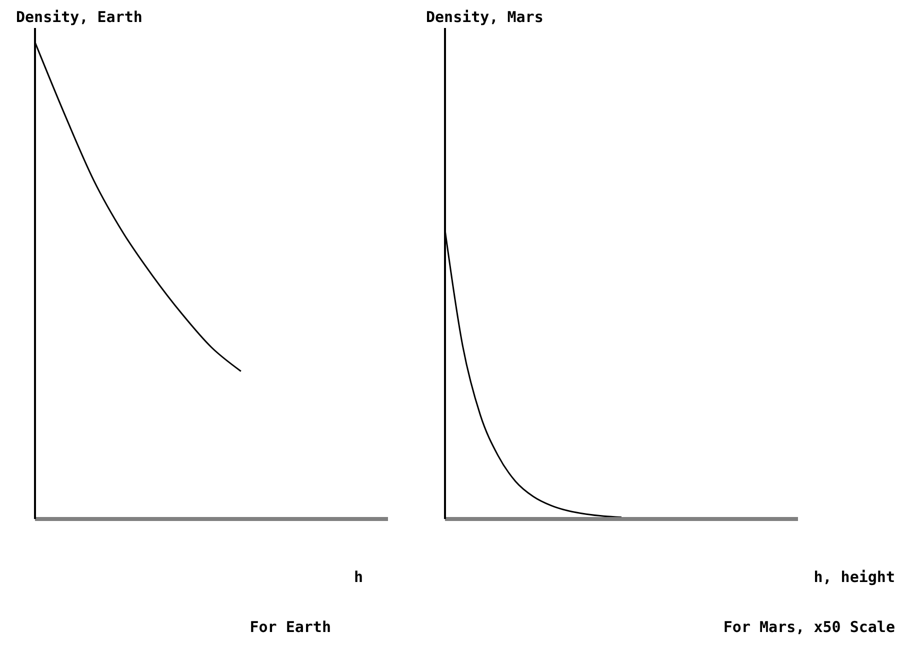 Image resolution: width=903 pixels, height=650 pixels. What do you see at coordinates (358, 577) in the screenshot?
I see `x-axis-title: h` at bounding box center [358, 577].